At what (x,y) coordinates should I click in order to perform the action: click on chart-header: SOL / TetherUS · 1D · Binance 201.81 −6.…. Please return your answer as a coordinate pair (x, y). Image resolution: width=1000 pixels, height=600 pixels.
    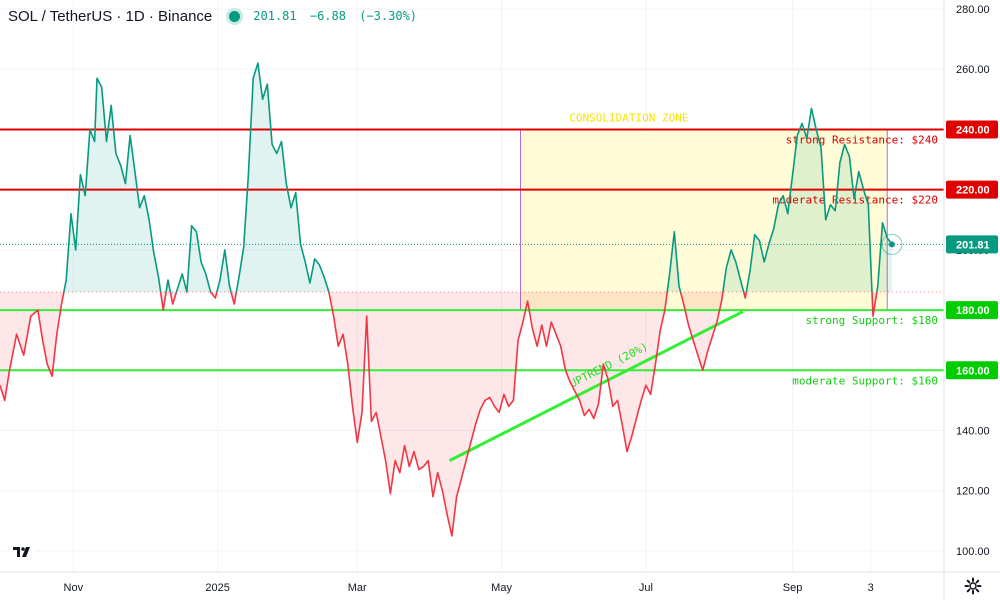
    Looking at the image, I should click on (215, 16).